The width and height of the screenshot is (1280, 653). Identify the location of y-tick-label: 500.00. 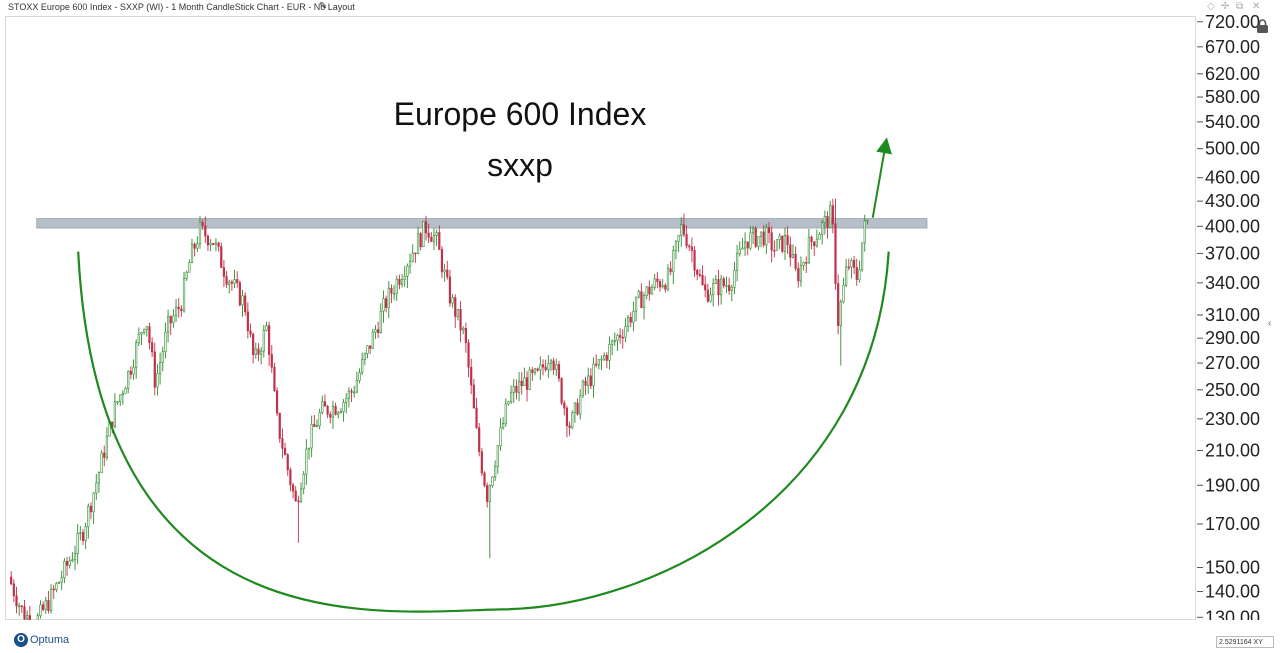
(1232, 149).